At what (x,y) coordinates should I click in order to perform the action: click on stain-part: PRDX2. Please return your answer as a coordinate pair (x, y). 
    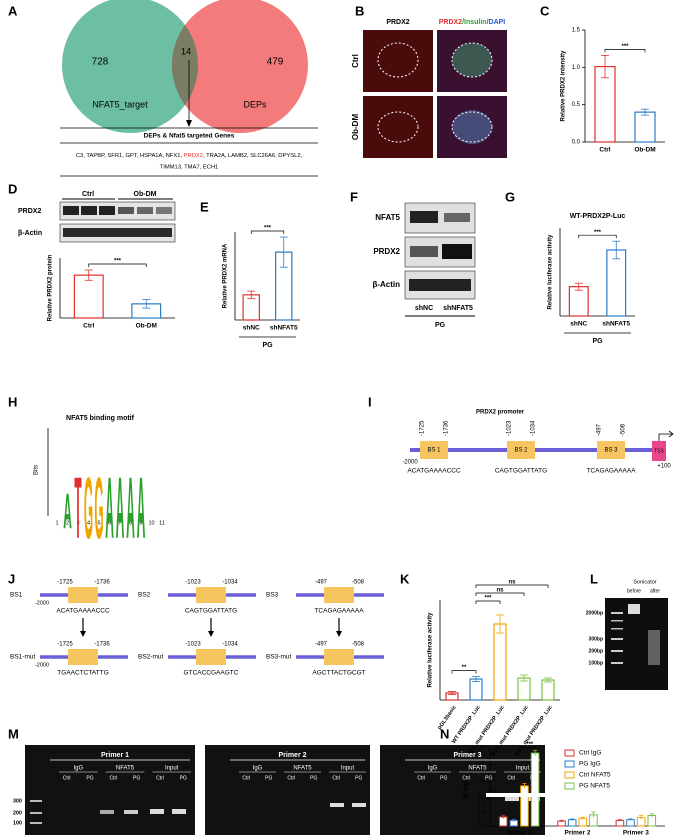
    Looking at the image, I should click on (450, 22).